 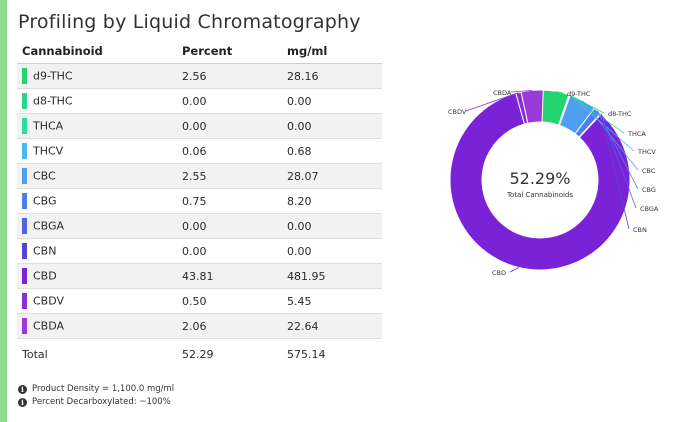 What do you see at coordinates (334, 352) in the screenshot?
I see `total-mgml: 575.14` at bounding box center [334, 352].